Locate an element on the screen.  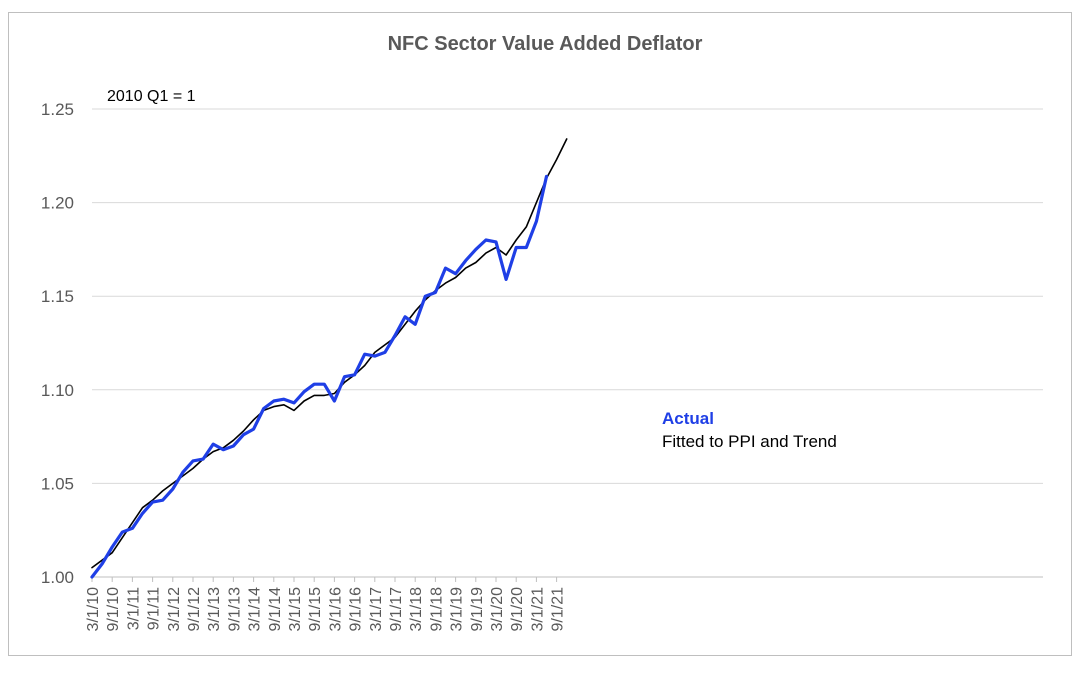
x-tick-label: 3/1/13 is located at coordinates (214, 609).